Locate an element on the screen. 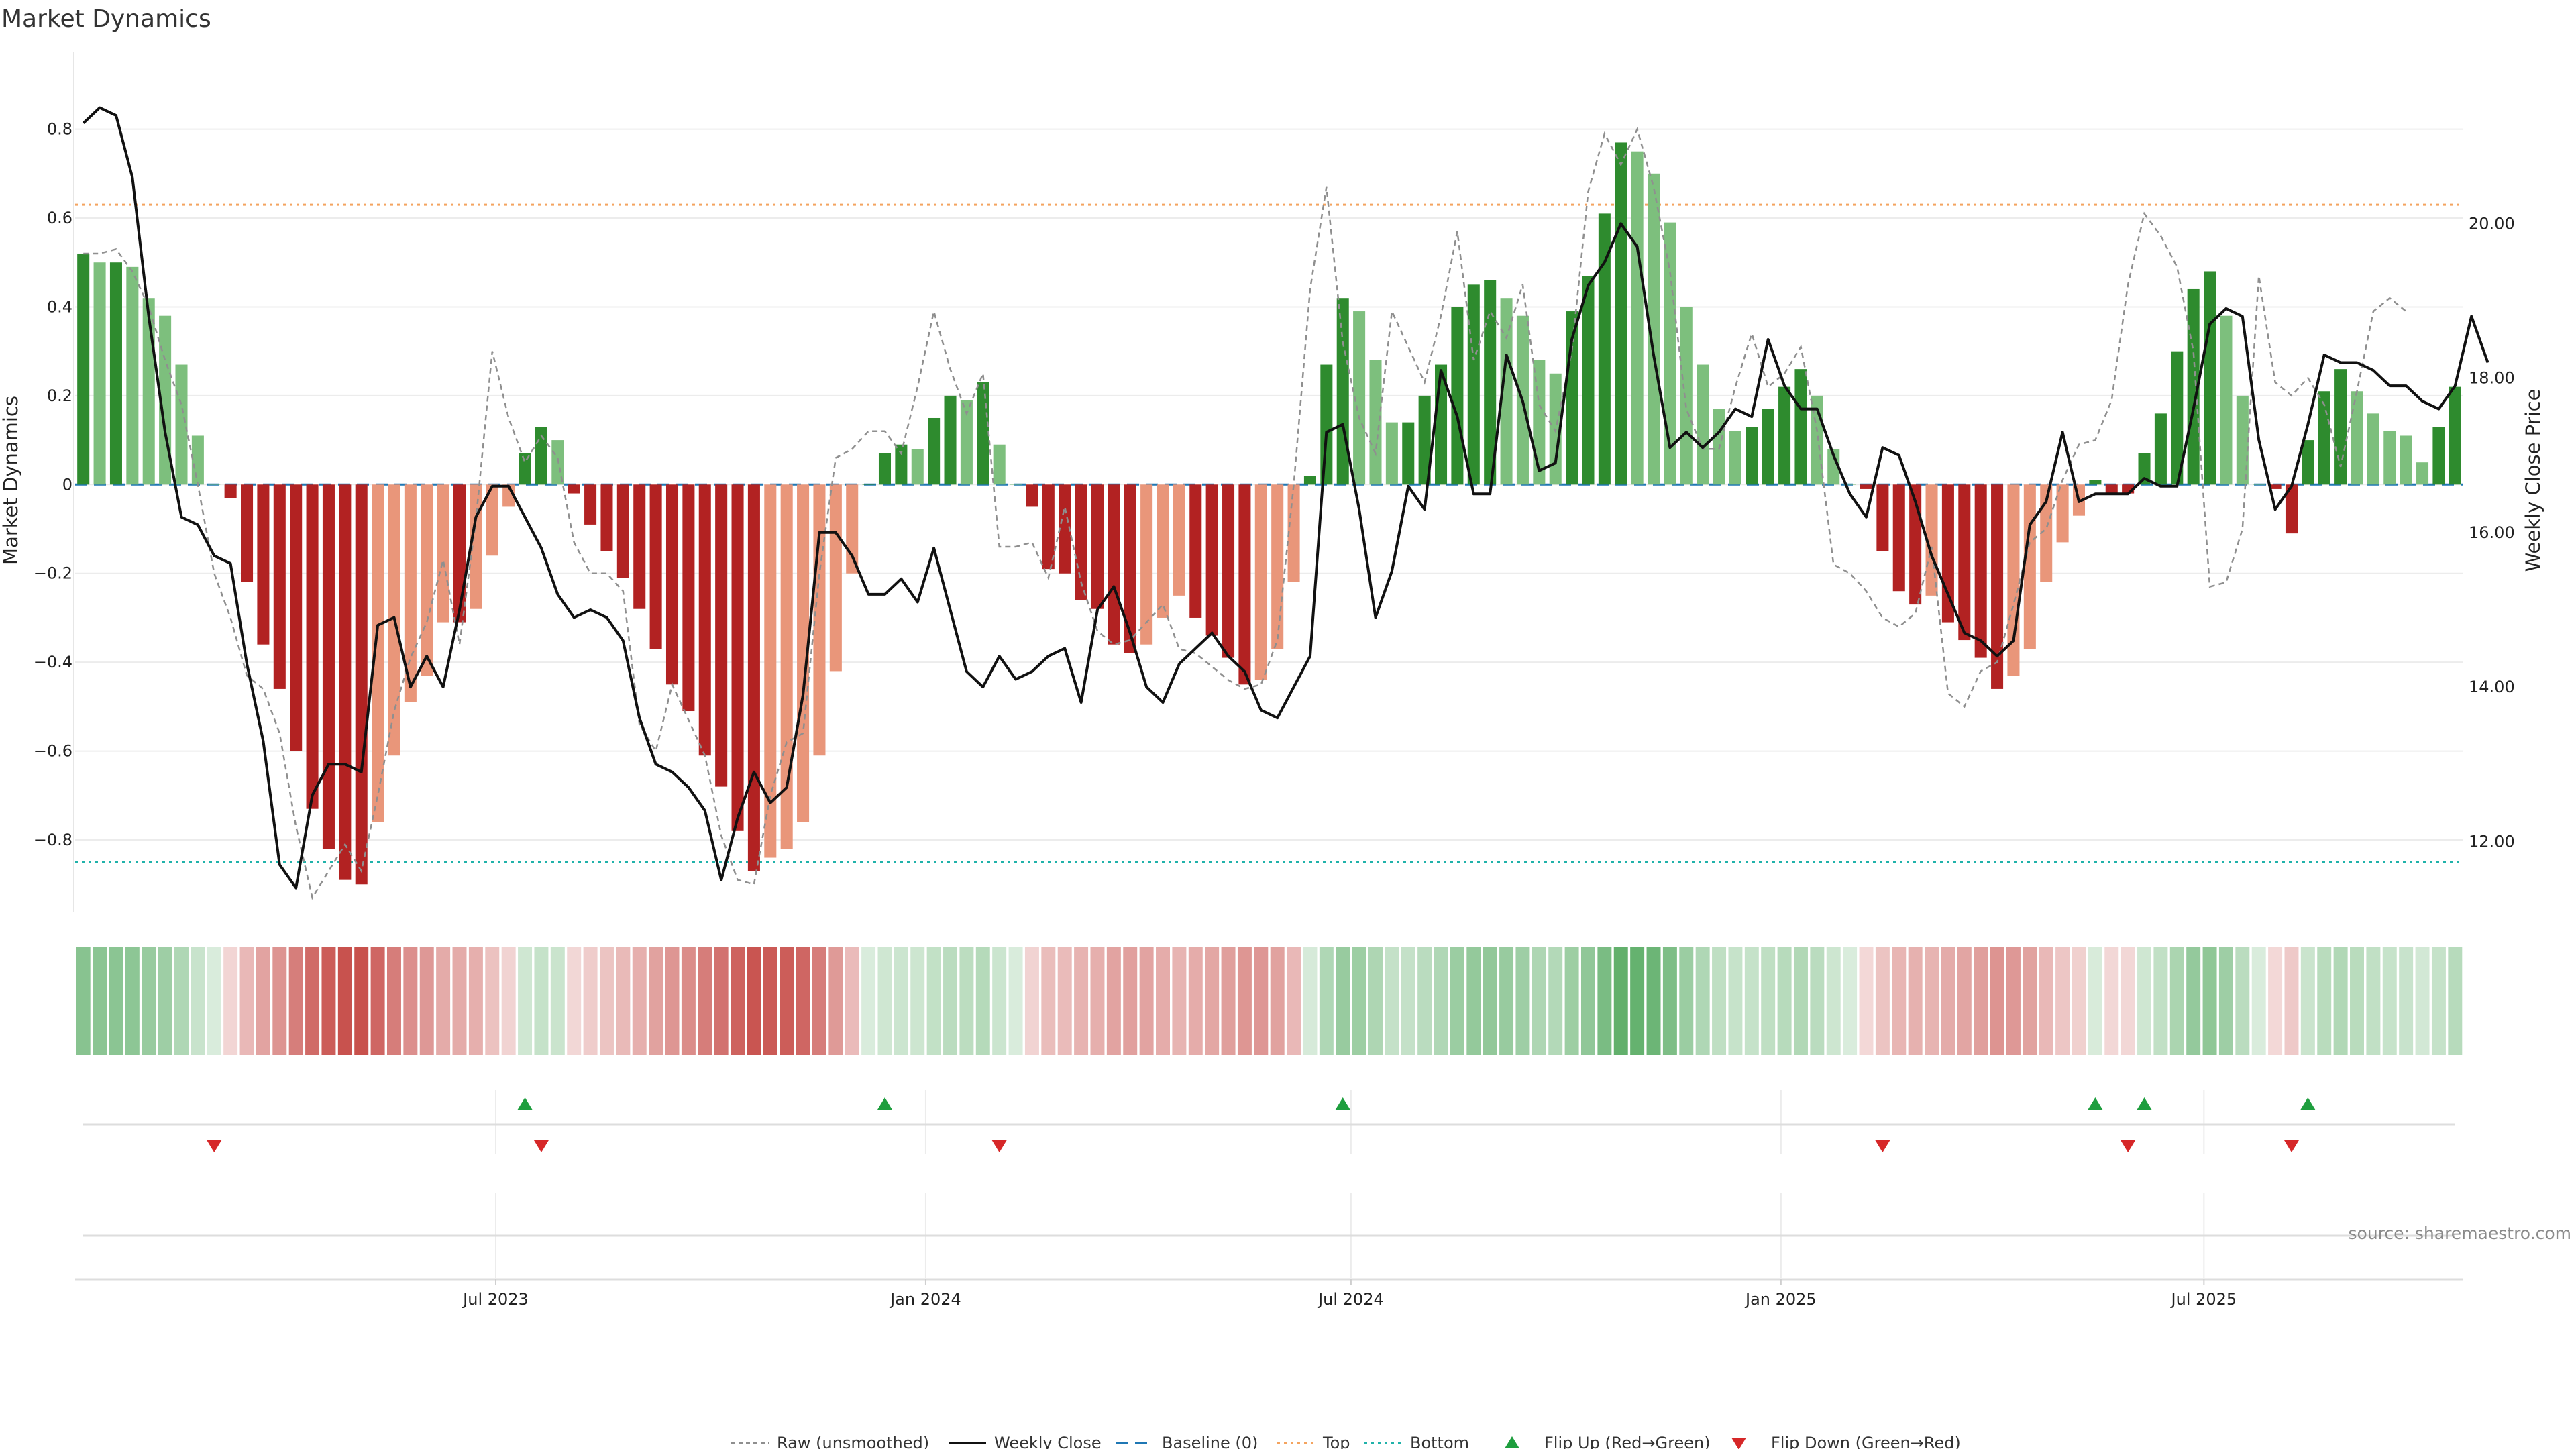 The height and width of the screenshot is (1449, 2576). chart-title: Market Dynamics is located at coordinates (106, 19).